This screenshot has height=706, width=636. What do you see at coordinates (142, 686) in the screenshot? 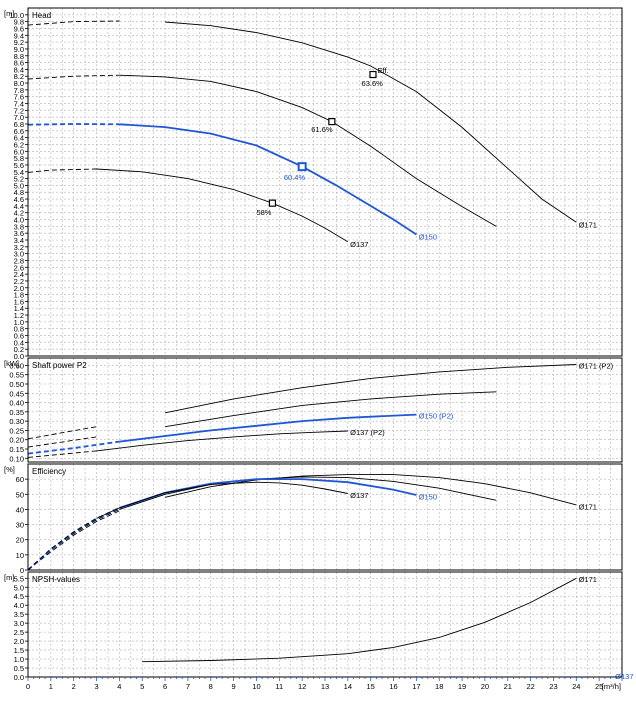
I see `x-tick-label: 5` at bounding box center [142, 686].